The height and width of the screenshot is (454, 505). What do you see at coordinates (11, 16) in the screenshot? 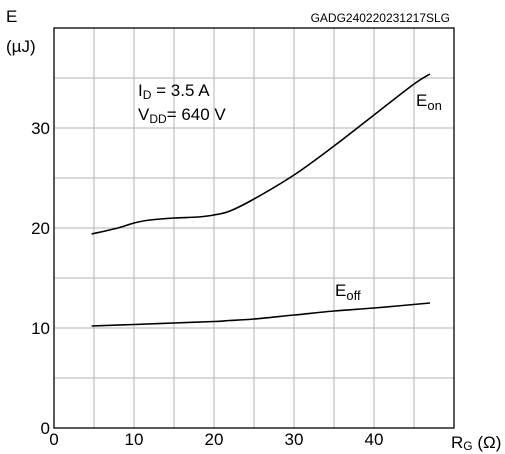
I see `y-axis-label: E` at bounding box center [11, 16].